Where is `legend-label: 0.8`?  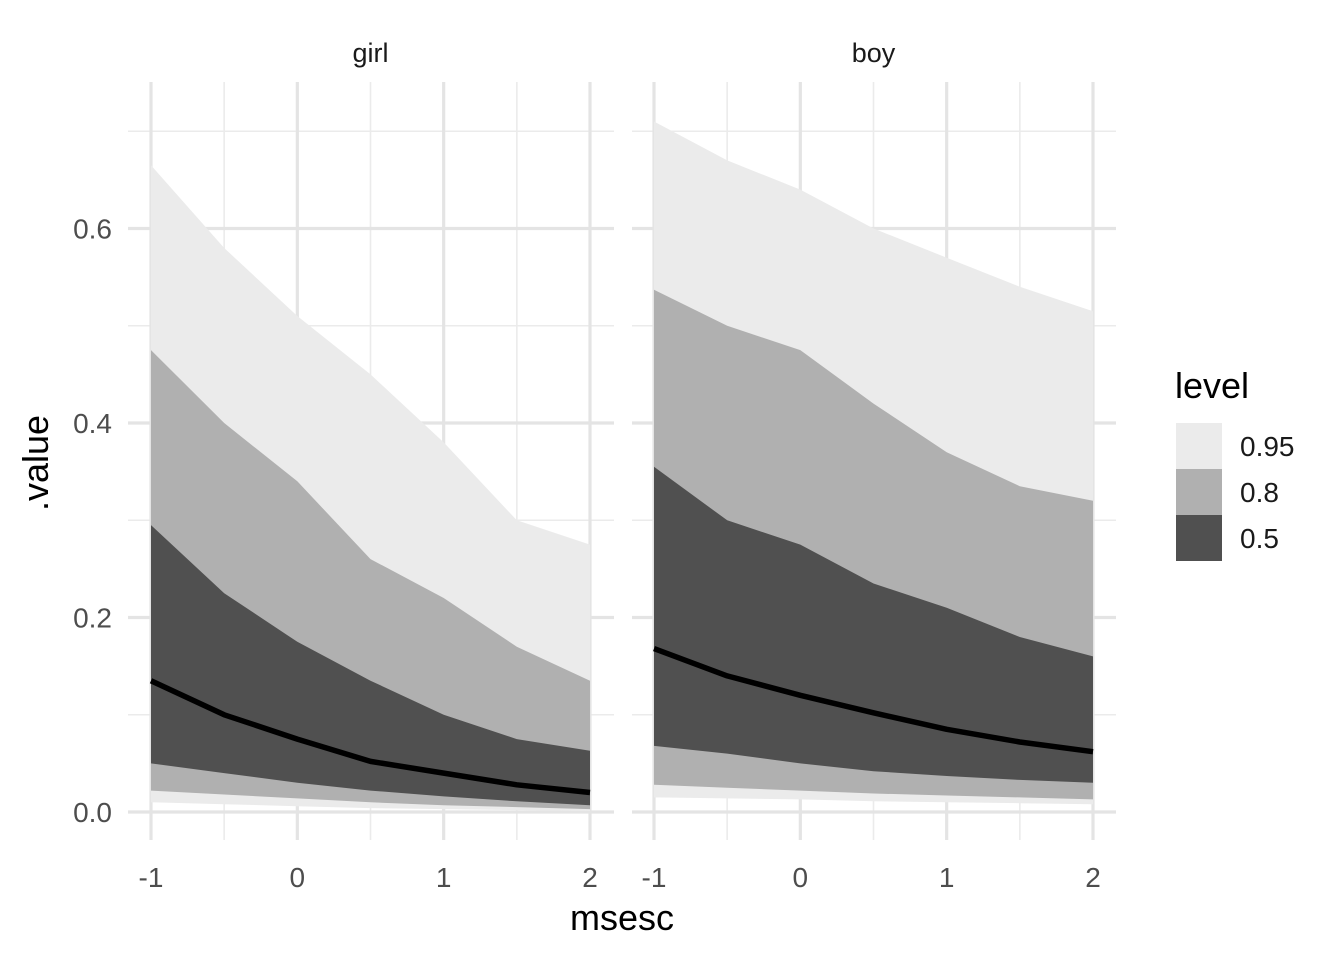 legend-label: 0.8 is located at coordinates (1259, 492).